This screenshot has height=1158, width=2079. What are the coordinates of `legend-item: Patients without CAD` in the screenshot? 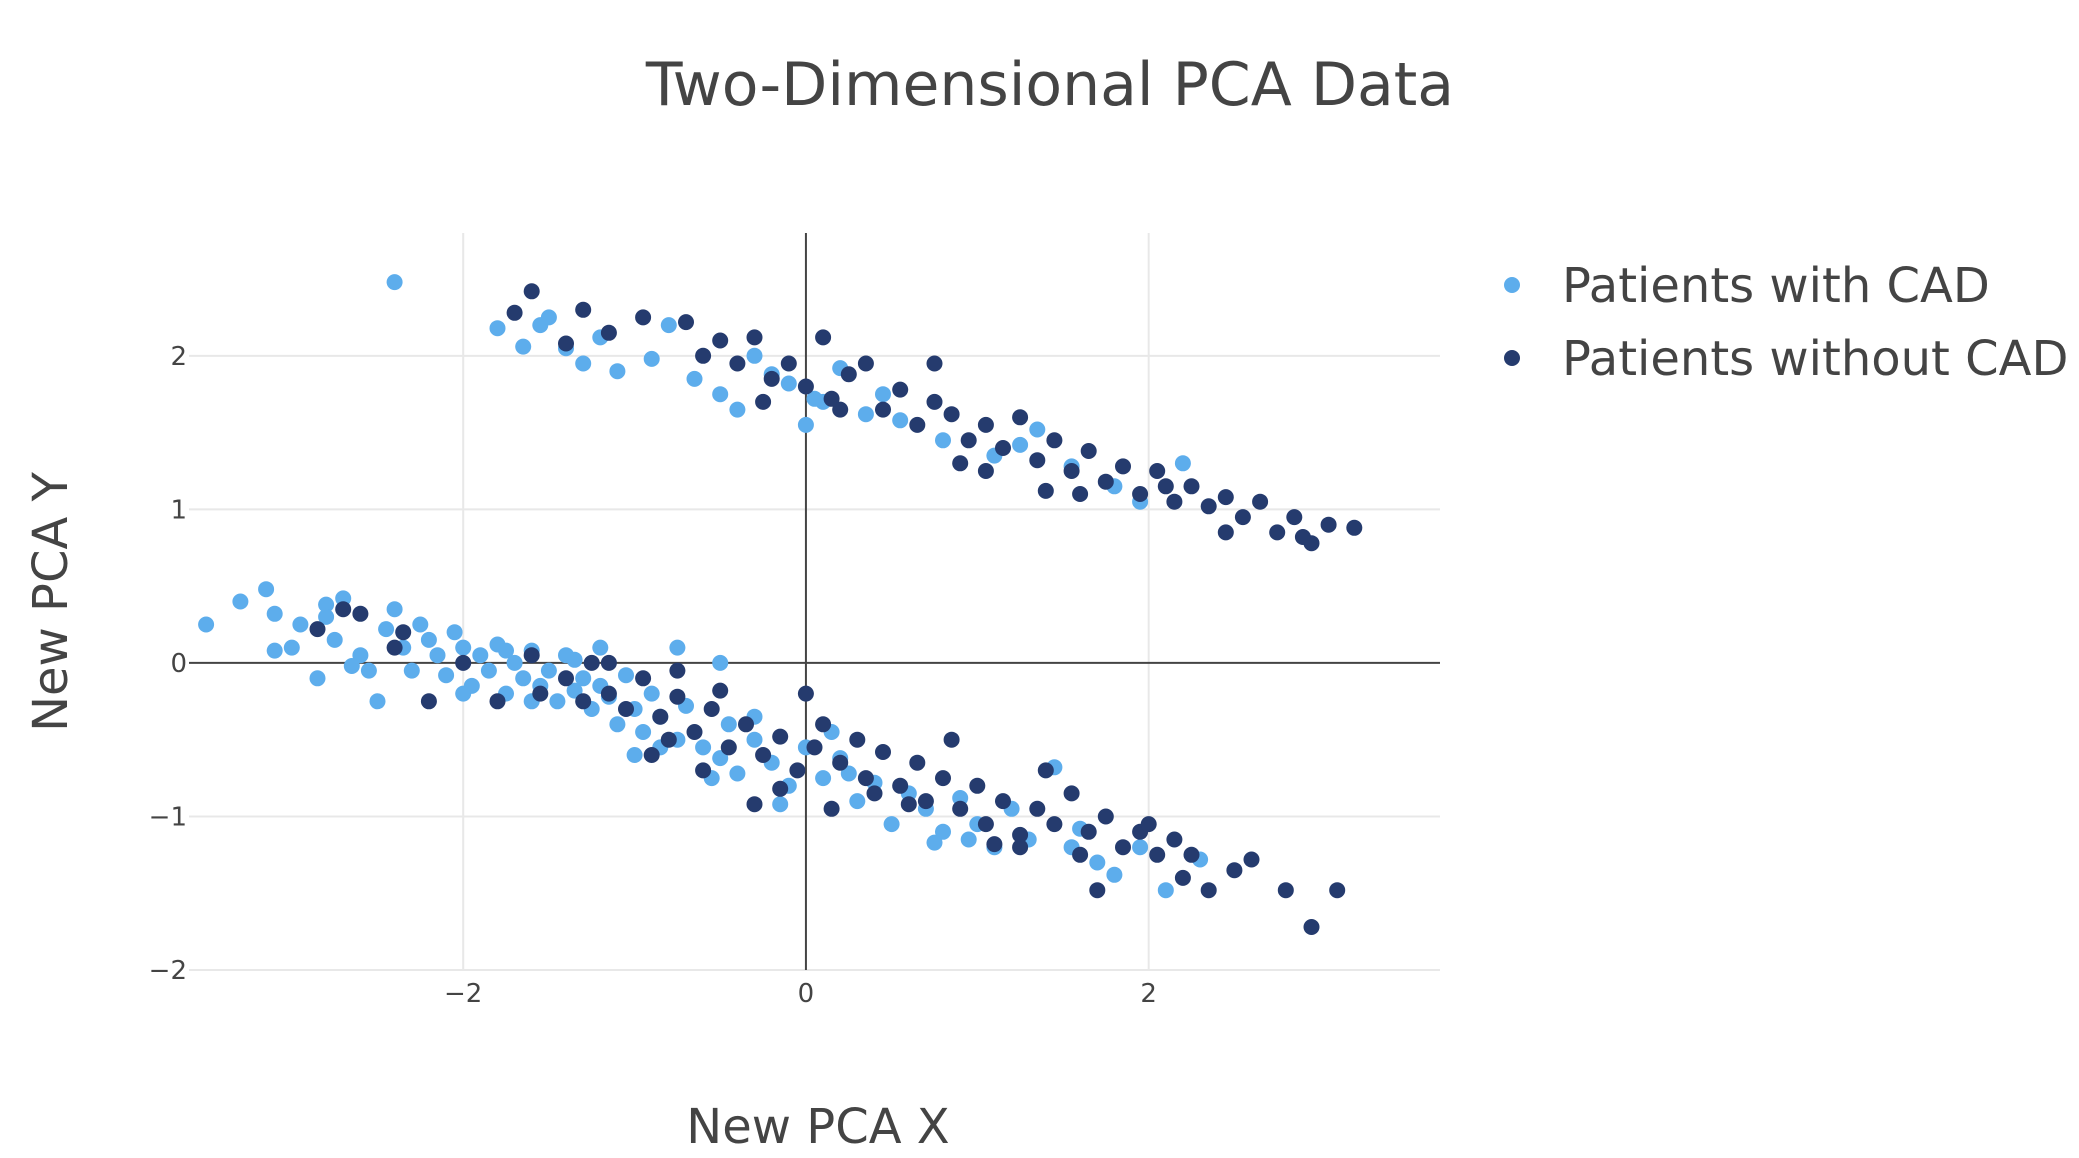 It's located at (1786, 359).